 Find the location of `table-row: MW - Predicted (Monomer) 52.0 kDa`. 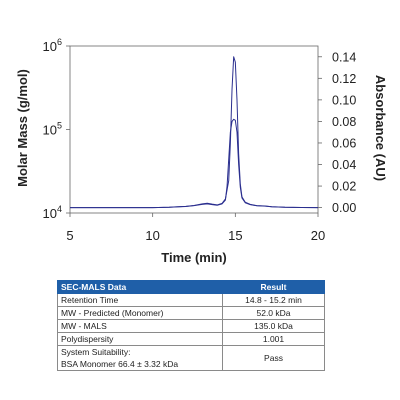

table-row: MW - Predicted (Monomer) 52.0 kDa is located at coordinates (191, 313).